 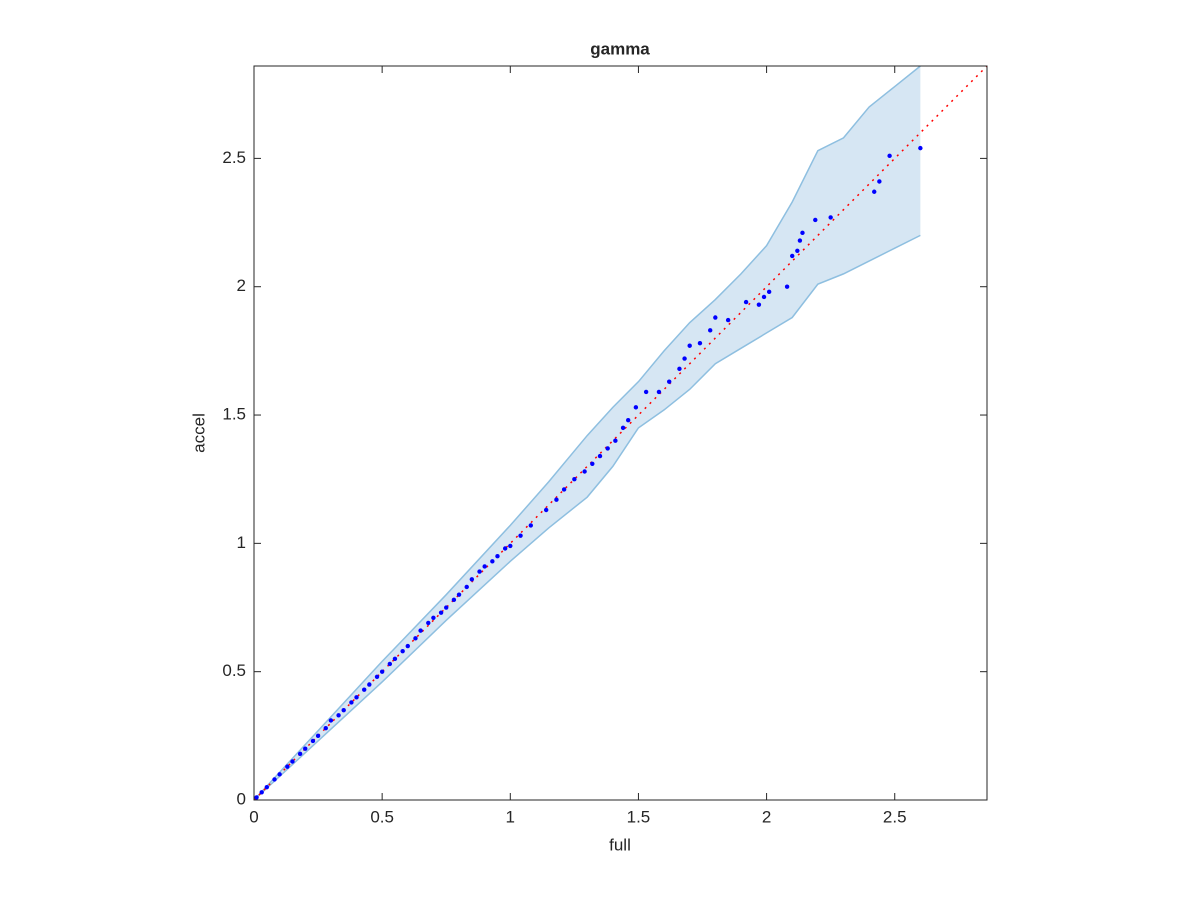 What do you see at coordinates (234, 670) in the screenshot?
I see `y-tick-label: 0.5` at bounding box center [234, 670].